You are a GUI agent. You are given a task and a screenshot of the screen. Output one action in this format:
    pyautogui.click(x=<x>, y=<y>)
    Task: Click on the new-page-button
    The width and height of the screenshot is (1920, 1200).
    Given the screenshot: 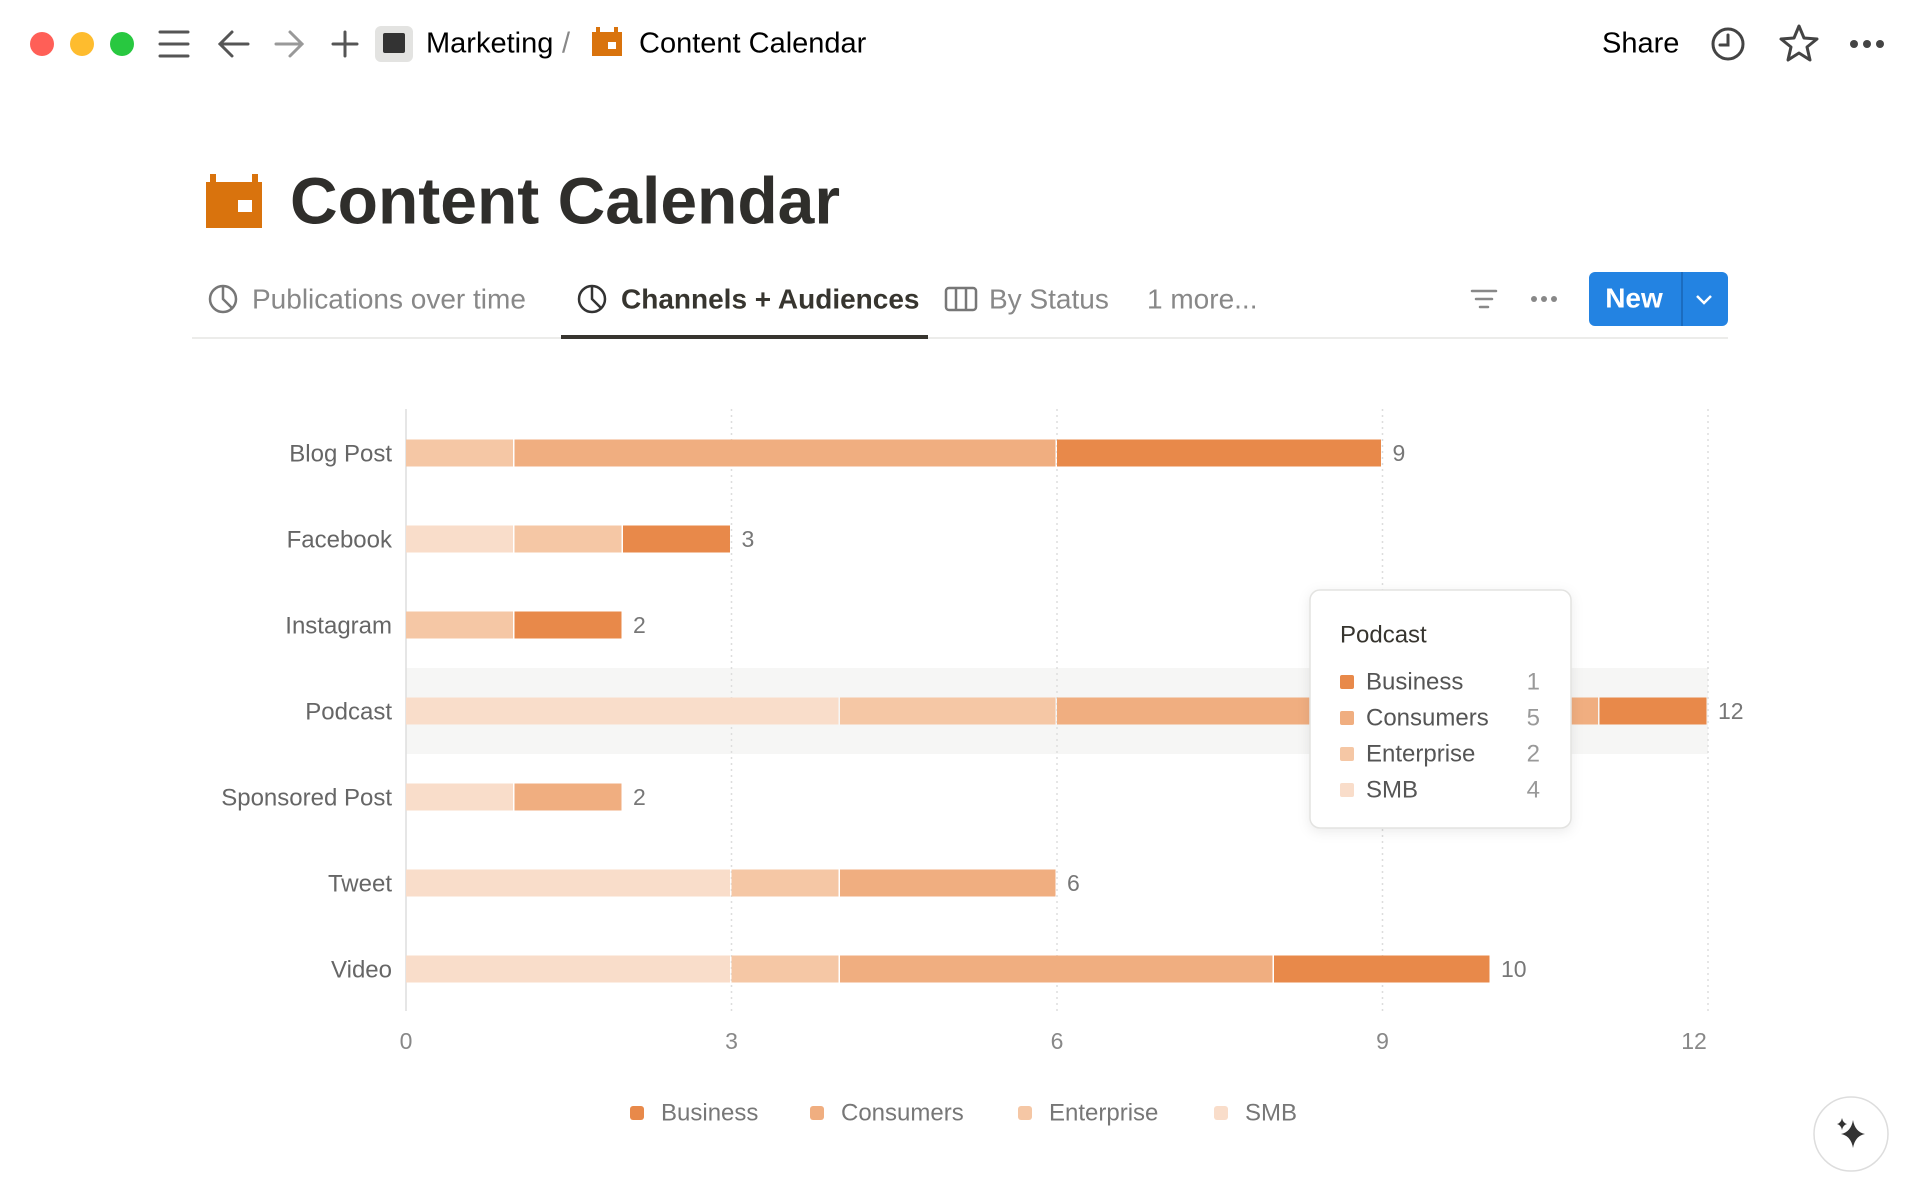 What is the action you would take?
    pyautogui.click(x=345, y=44)
    